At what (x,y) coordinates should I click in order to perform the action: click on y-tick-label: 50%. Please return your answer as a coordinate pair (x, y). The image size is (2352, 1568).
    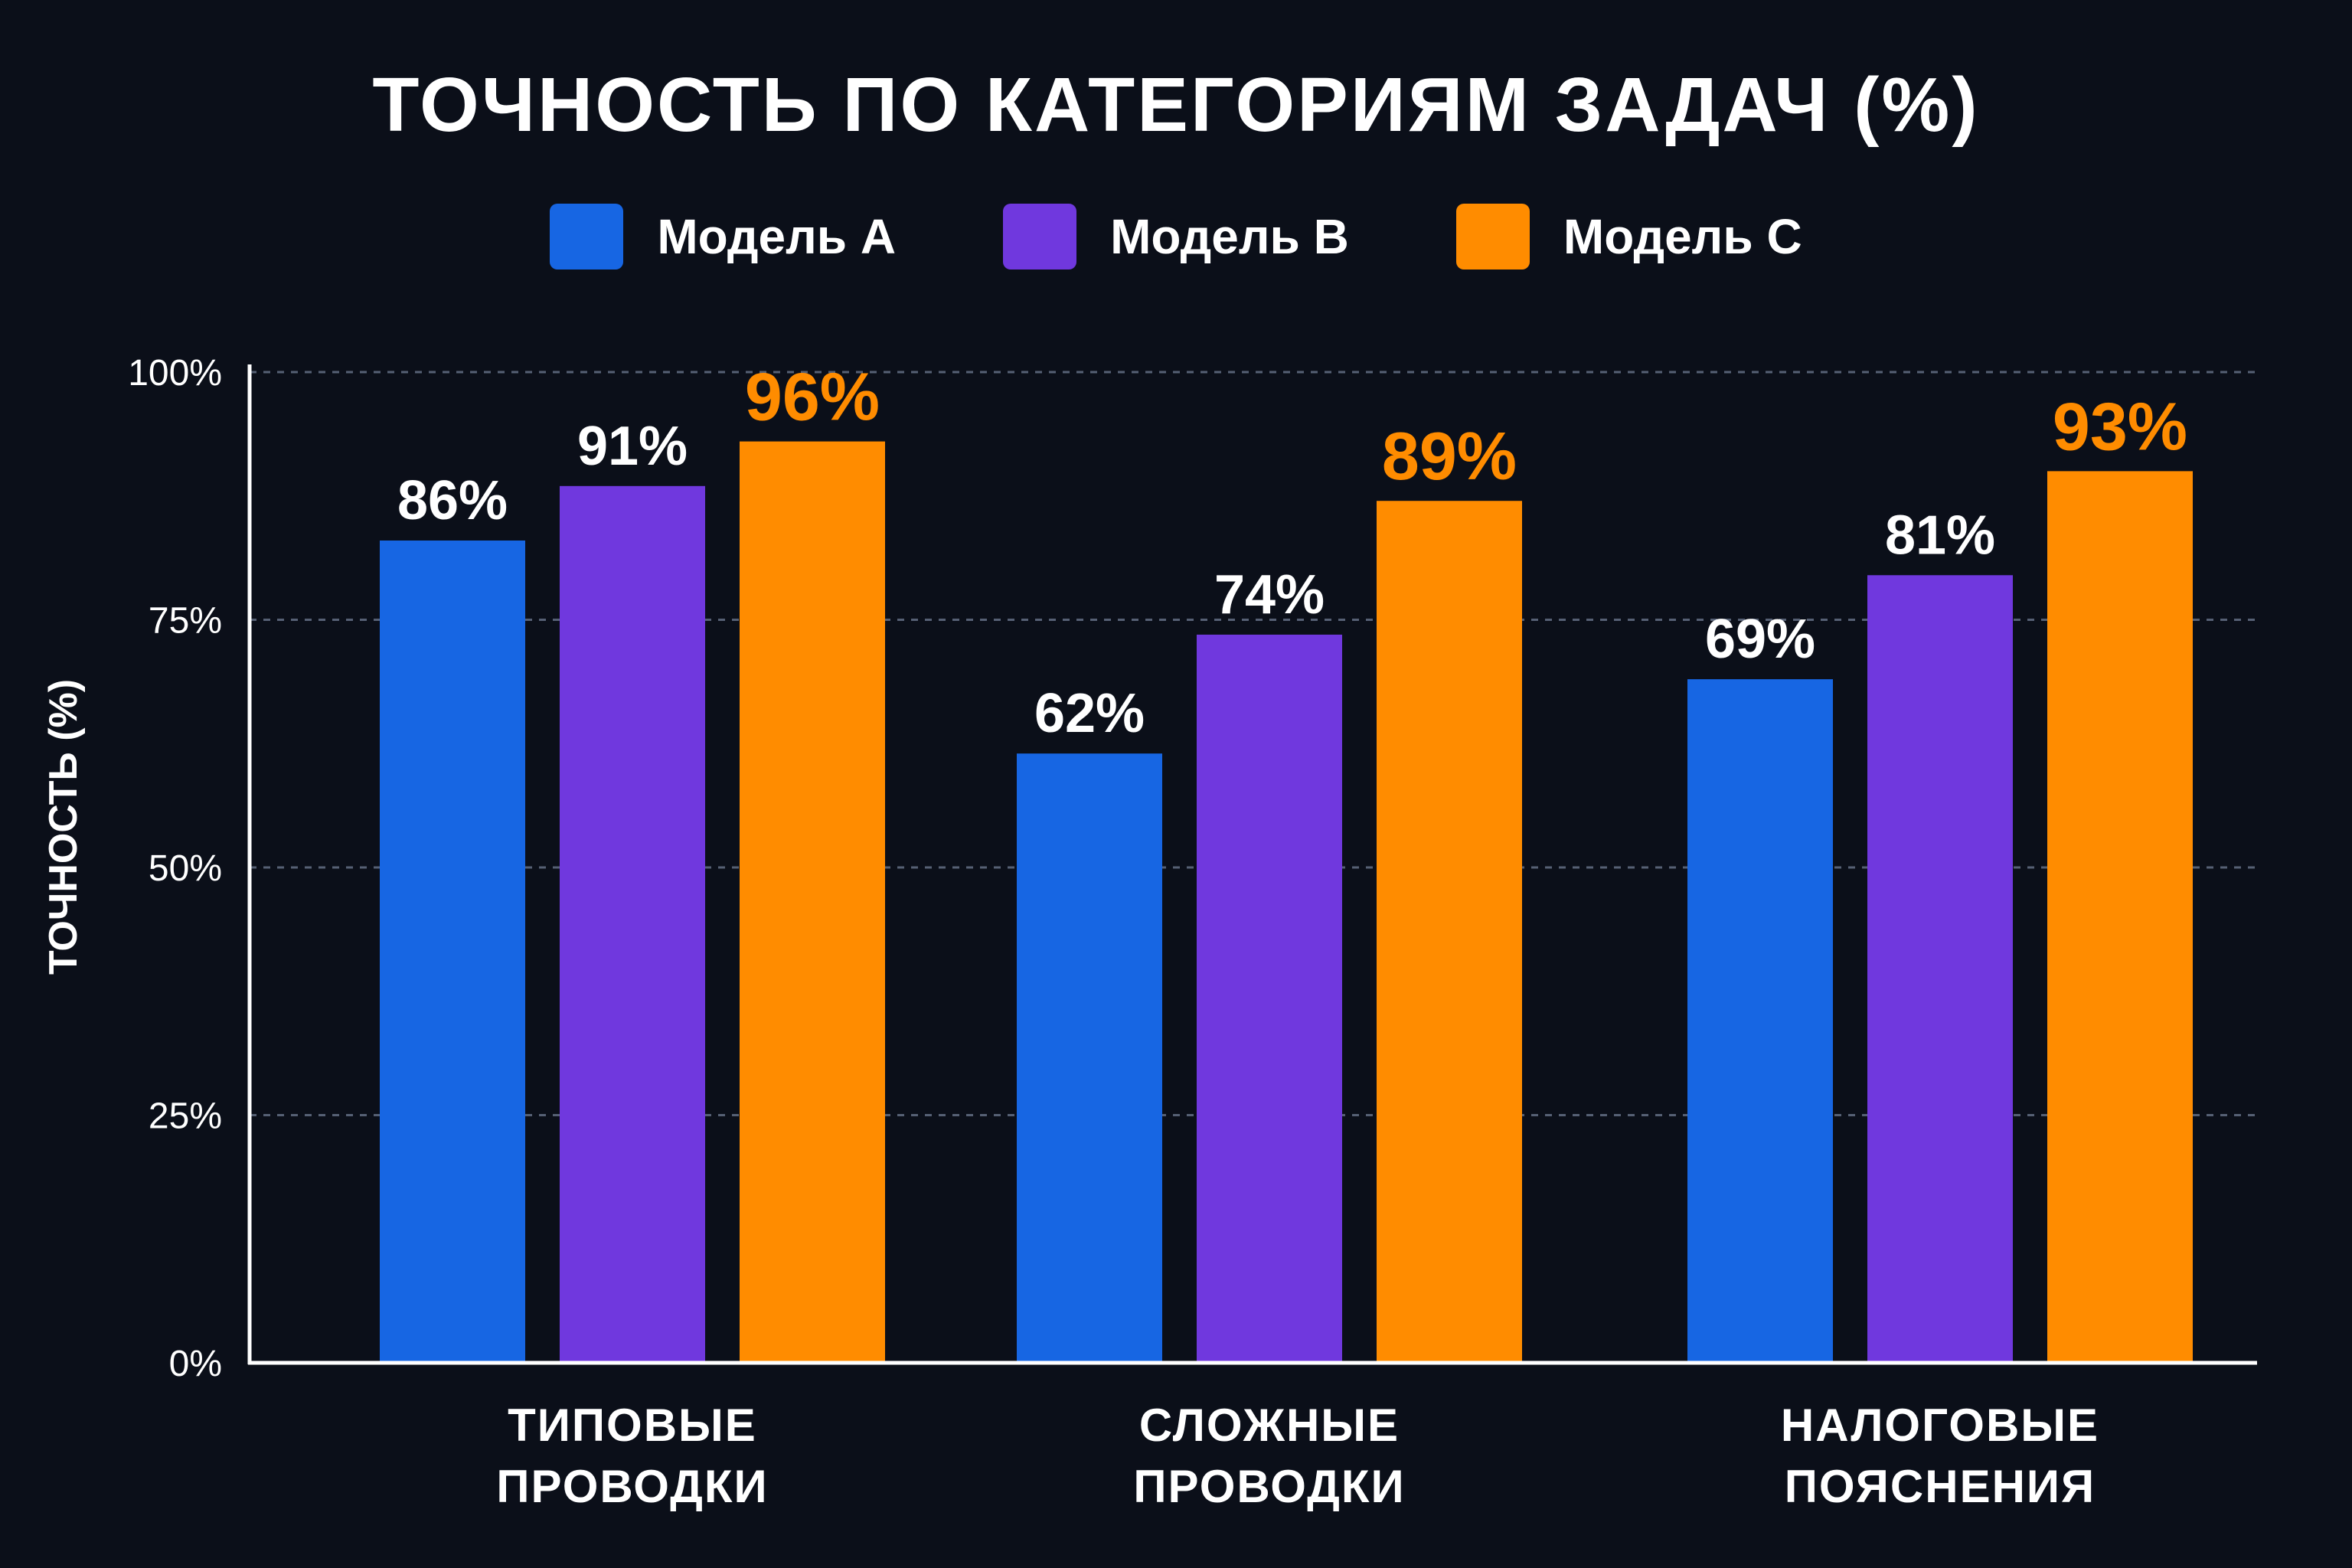
    Looking at the image, I should click on (185, 868).